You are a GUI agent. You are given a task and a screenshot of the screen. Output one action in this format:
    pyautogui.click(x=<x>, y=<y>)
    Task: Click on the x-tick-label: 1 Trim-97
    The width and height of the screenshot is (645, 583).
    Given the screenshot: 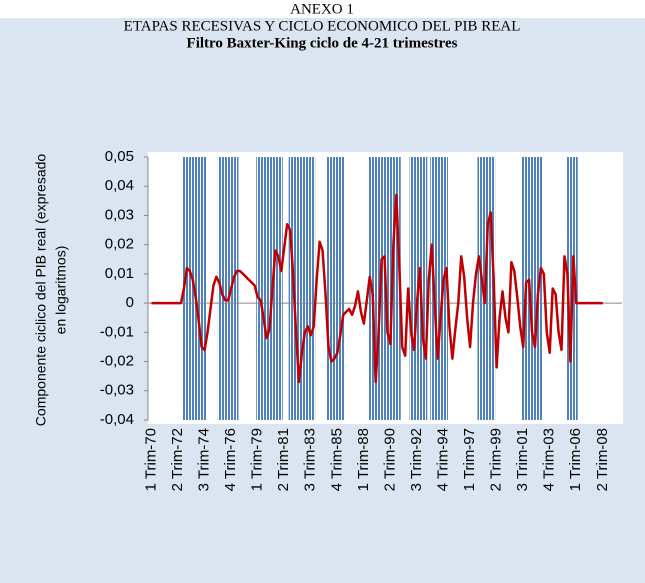 What is the action you would take?
    pyautogui.click(x=469, y=459)
    